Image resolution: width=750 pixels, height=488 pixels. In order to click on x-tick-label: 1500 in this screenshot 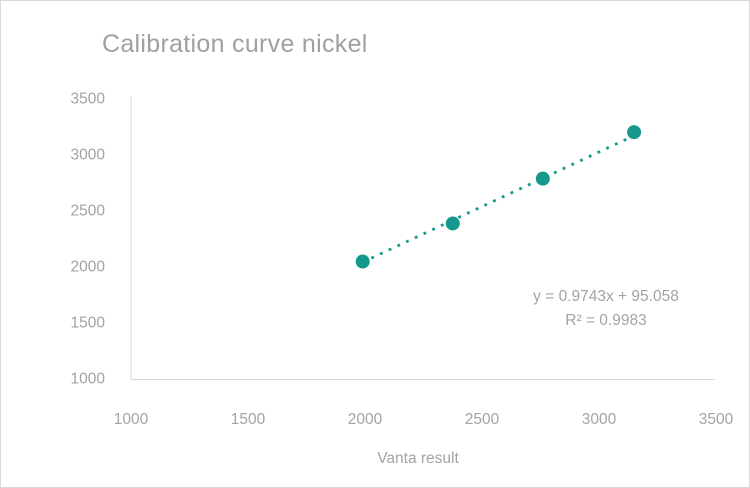, I will do `click(248, 419)`.